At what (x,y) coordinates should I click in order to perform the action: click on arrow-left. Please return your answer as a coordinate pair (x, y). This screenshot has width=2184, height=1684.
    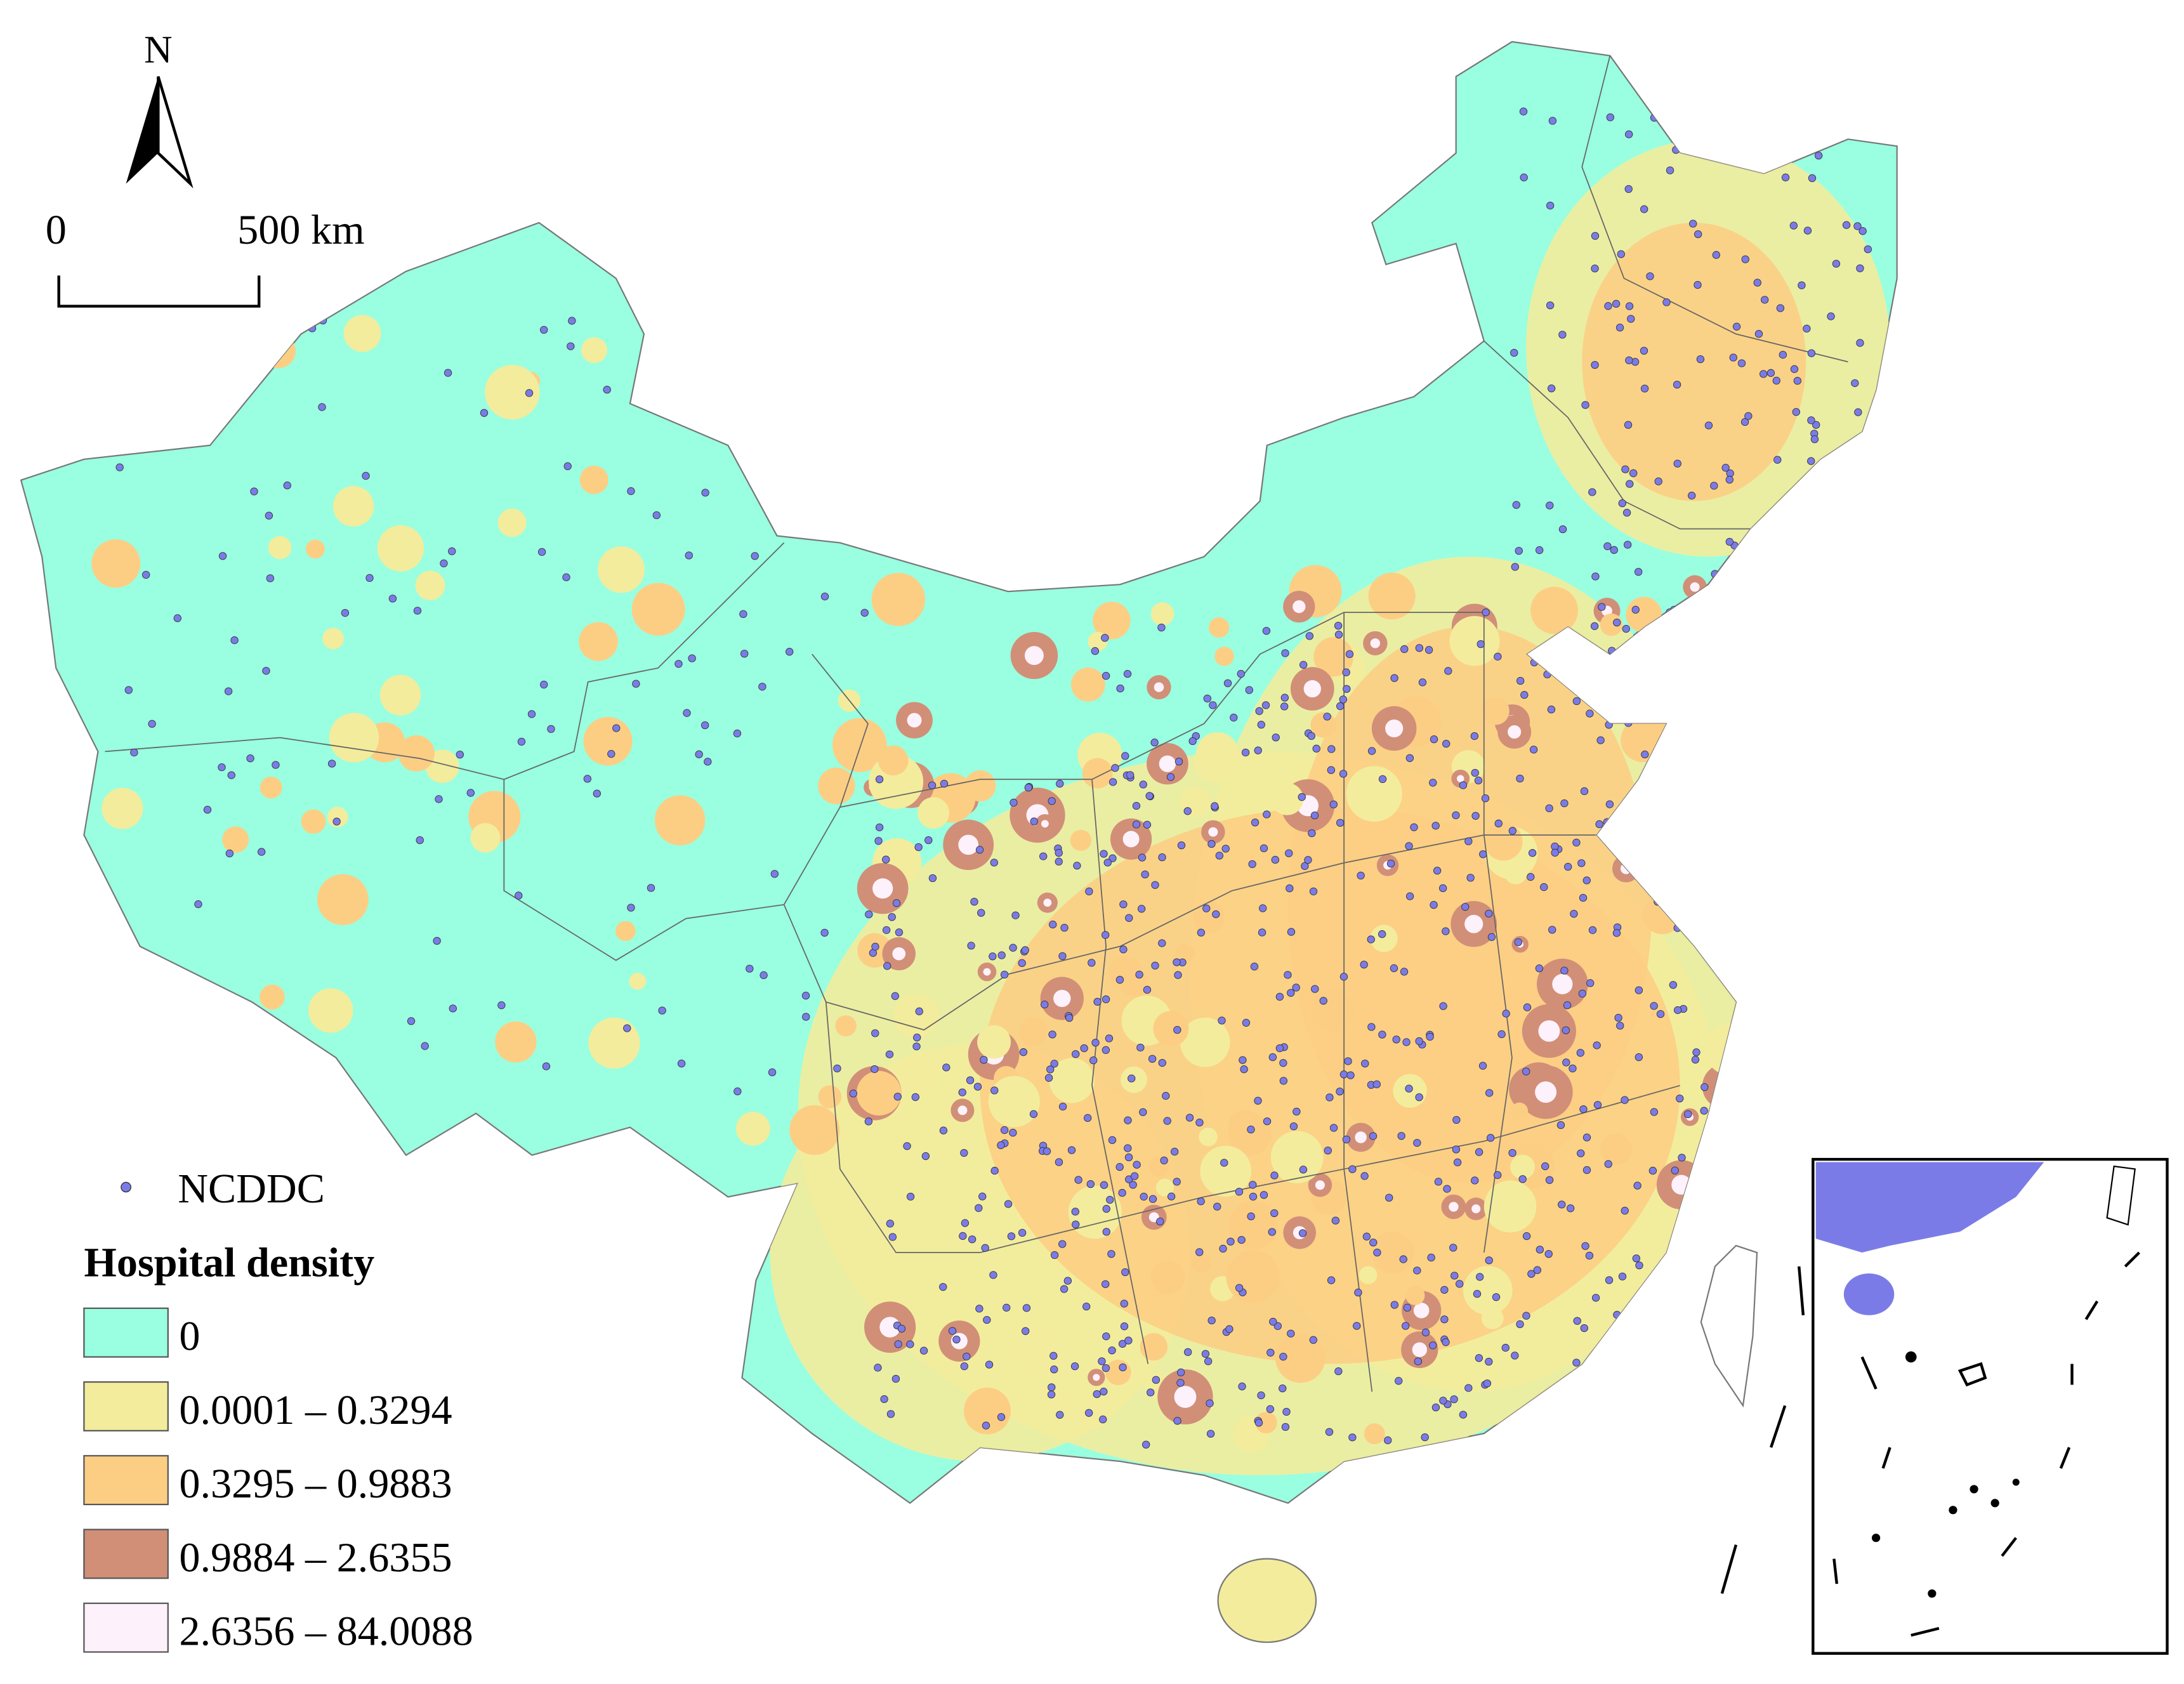
    Looking at the image, I should click on (142, 130).